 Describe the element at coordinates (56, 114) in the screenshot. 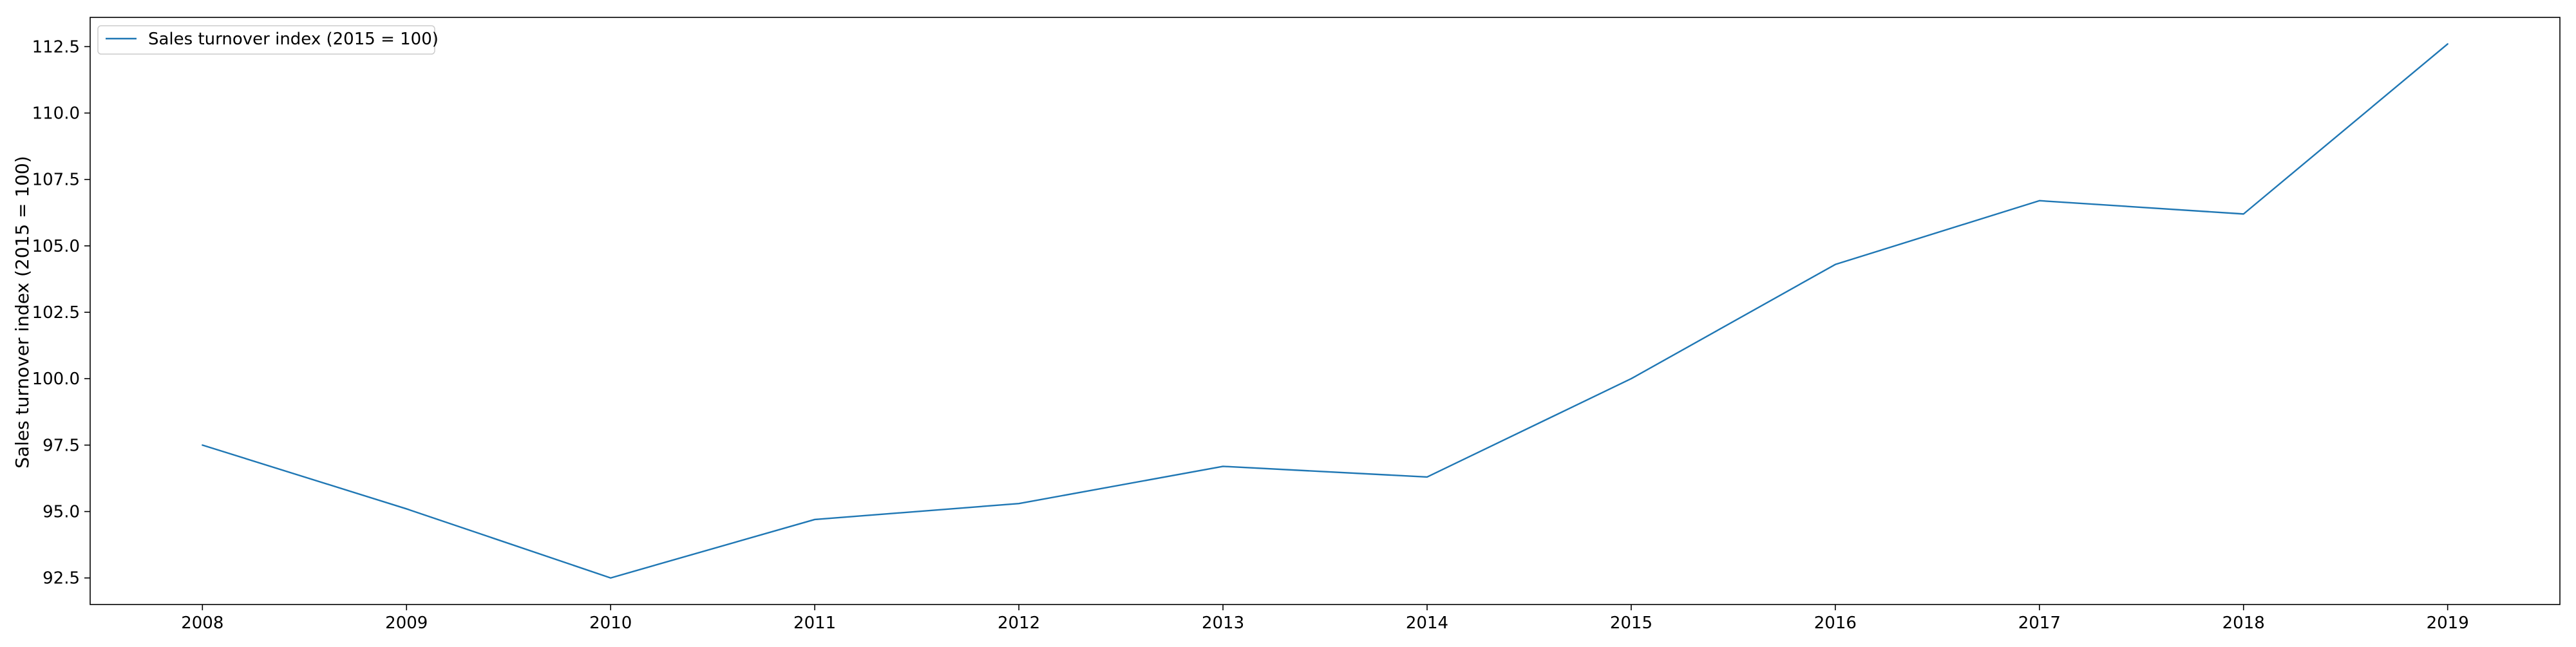

I see `y-tick-label: 110.0` at that location.